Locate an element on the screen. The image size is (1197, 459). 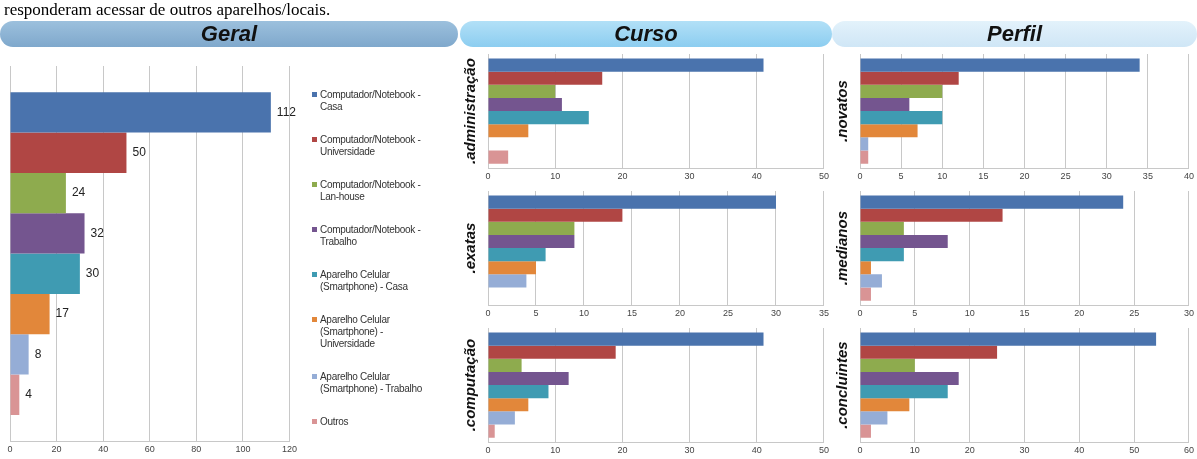
y-axis-title: .exatas is located at coordinates (470, 248).